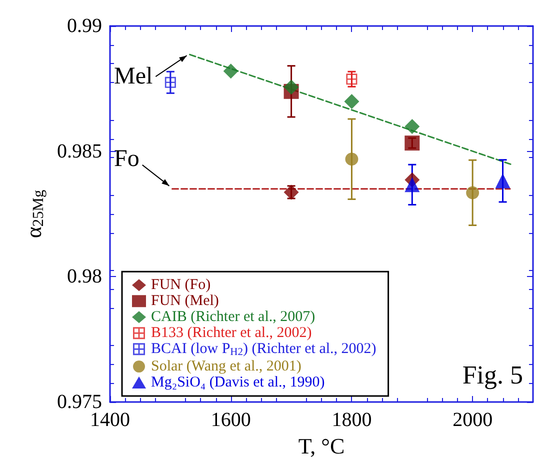 The image size is (549, 472). Describe the element at coordinates (79, 151) in the screenshot. I see `y-tick-label: 0.985` at that location.